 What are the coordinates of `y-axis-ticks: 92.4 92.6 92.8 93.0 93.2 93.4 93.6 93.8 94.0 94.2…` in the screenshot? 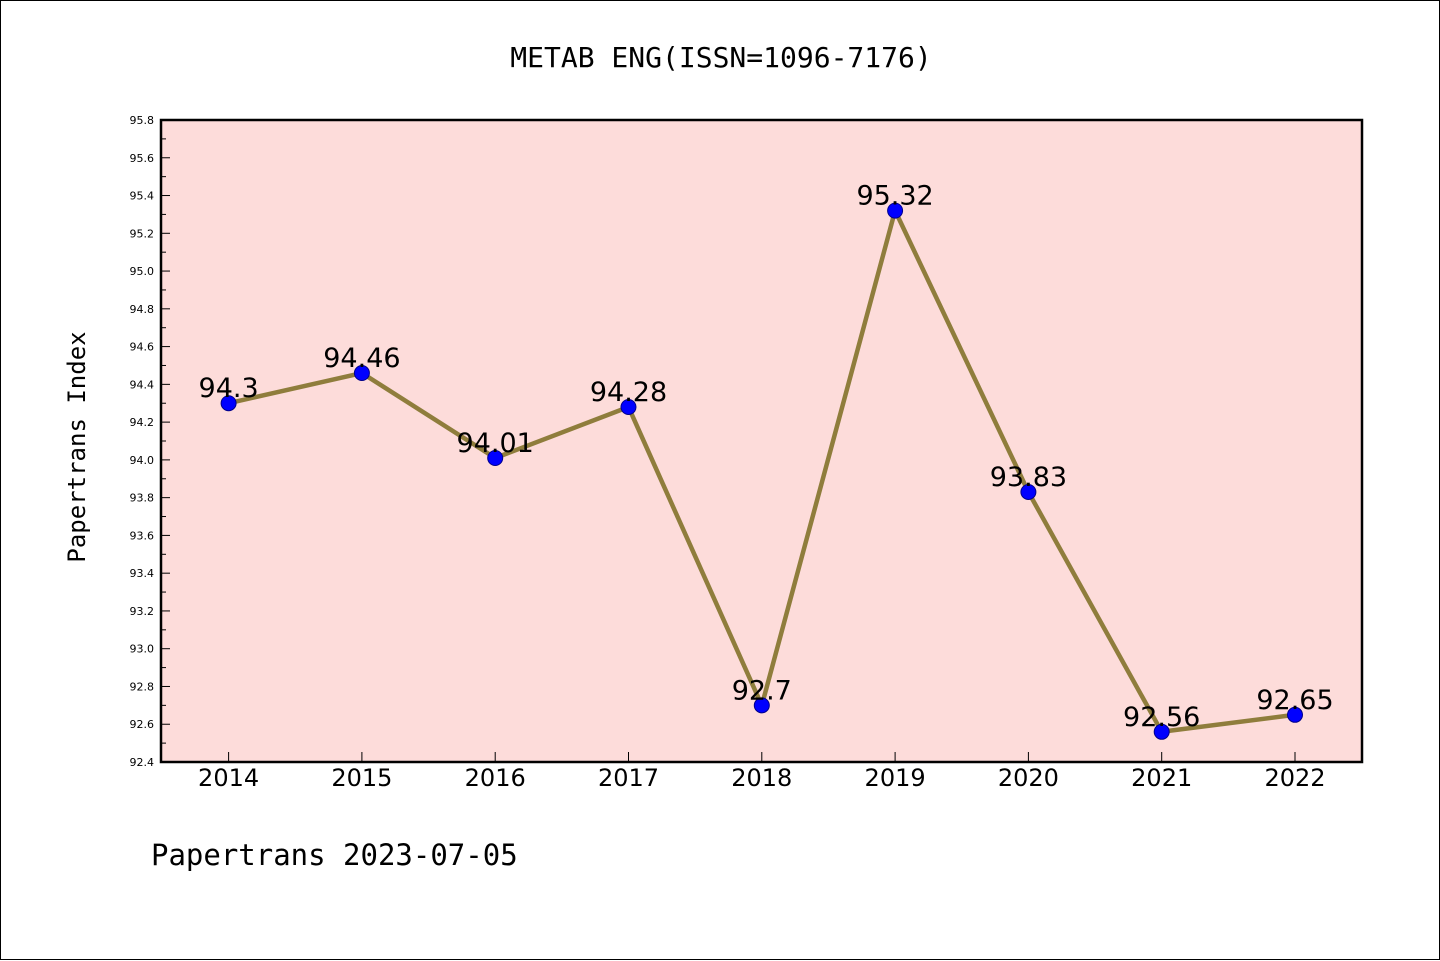 It's located at (150, 441).